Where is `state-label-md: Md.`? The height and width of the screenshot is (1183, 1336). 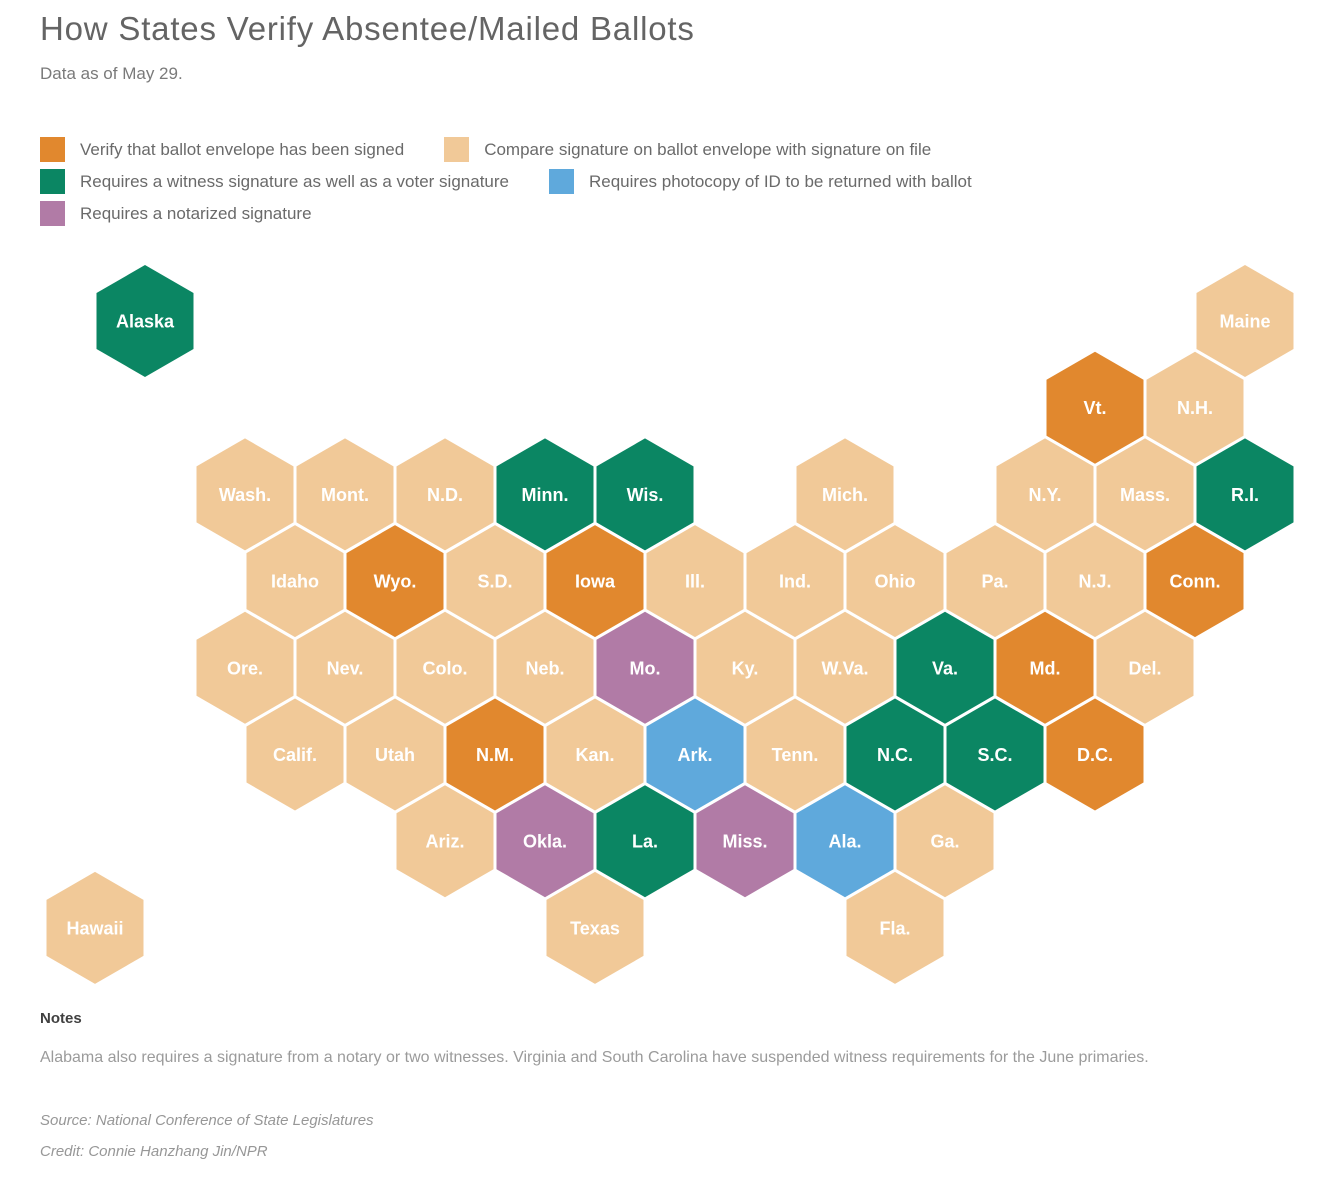 state-label-md: Md. is located at coordinates (1045, 668).